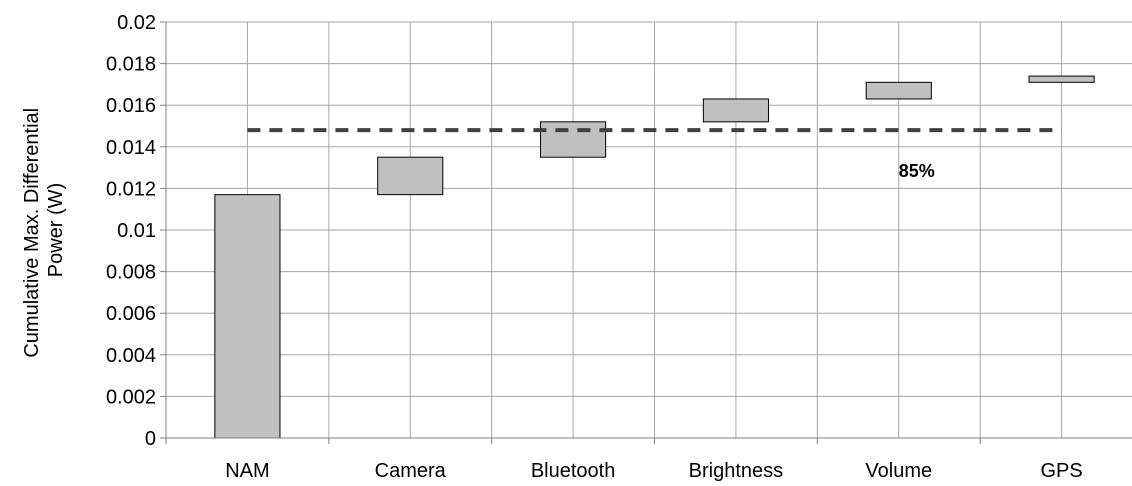 Image resolution: width=1132 pixels, height=486 pixels. What do you see at coordinates (131, 148) in the screenshot?
I see `y-tick-label: 0.014` at bounding box center [131, 148].